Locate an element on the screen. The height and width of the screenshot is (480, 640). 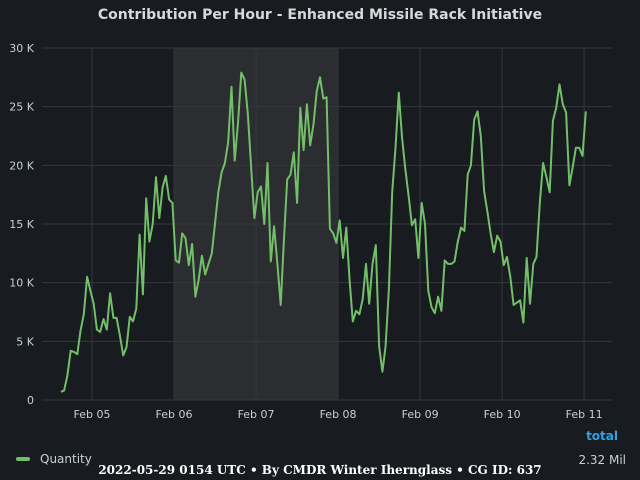
y-tick-label: 10 K is located at coordinates (21, 283).